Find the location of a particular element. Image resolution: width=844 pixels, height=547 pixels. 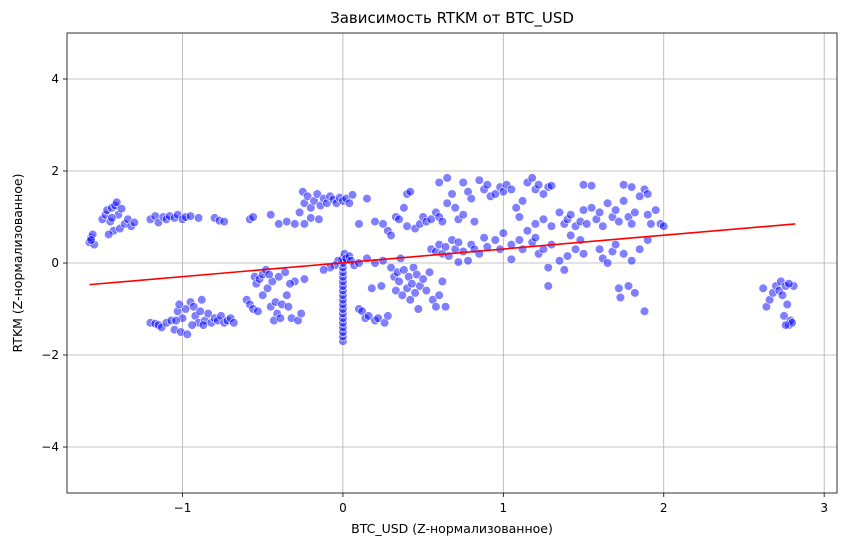

chart-title: Зависимость RTKM от BTC_USD is located at coordinates (452, 18).